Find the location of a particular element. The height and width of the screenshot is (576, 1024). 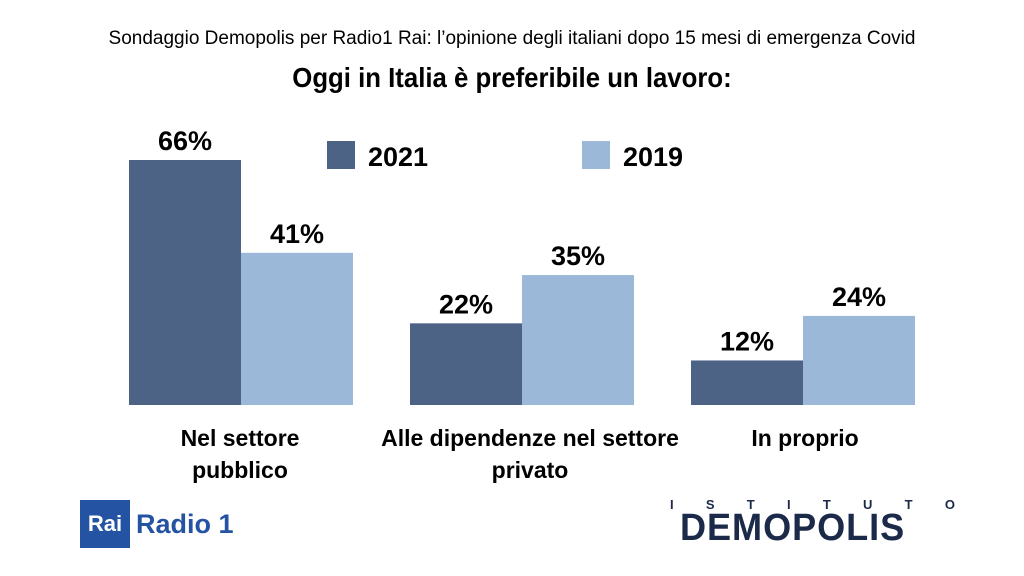

rai-logo-box: Rai is located at coordinates (105, 524).